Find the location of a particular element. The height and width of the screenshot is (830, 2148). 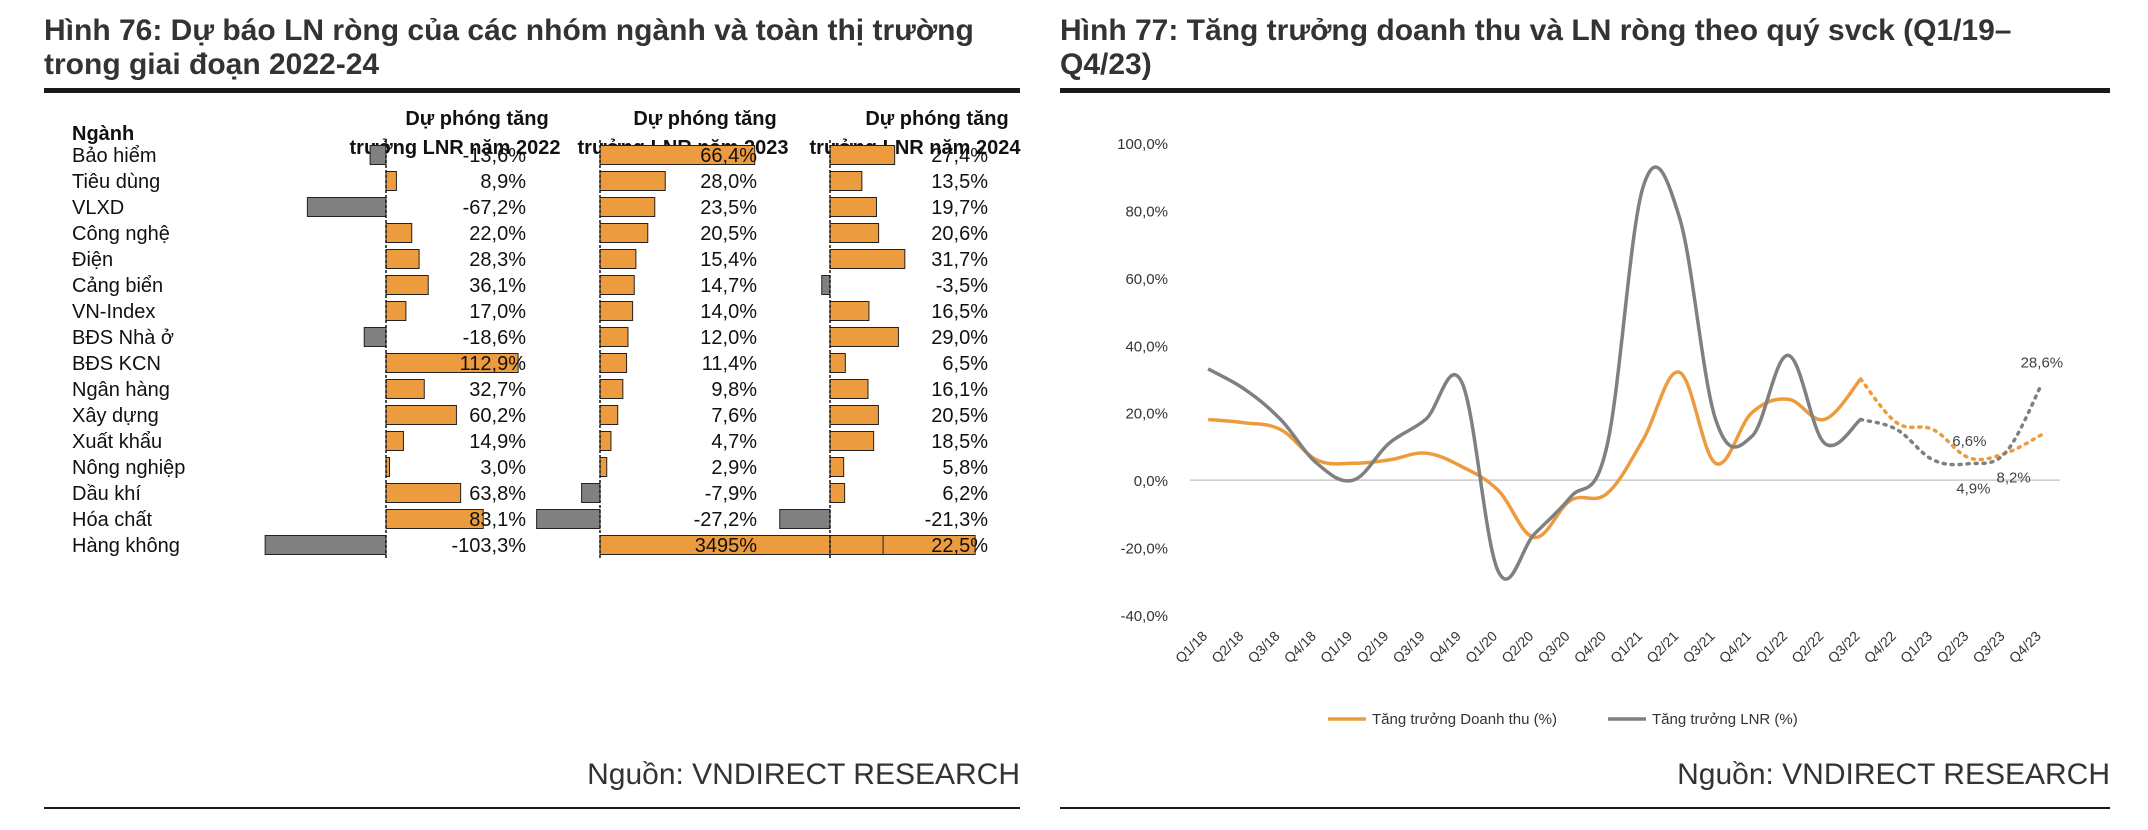

bar-value-label: -3,5% is located at coordinates (962, 286).